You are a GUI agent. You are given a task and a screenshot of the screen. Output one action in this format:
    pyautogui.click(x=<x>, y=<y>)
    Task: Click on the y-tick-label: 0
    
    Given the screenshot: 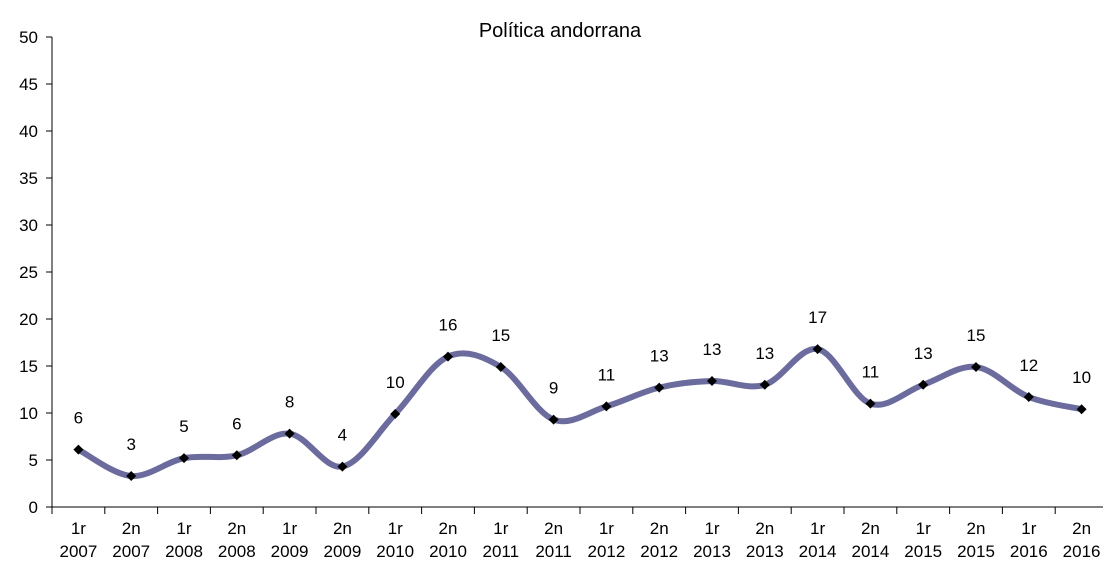 What is the action you would take?
    pyautogui.click(x=33, y=507)
    